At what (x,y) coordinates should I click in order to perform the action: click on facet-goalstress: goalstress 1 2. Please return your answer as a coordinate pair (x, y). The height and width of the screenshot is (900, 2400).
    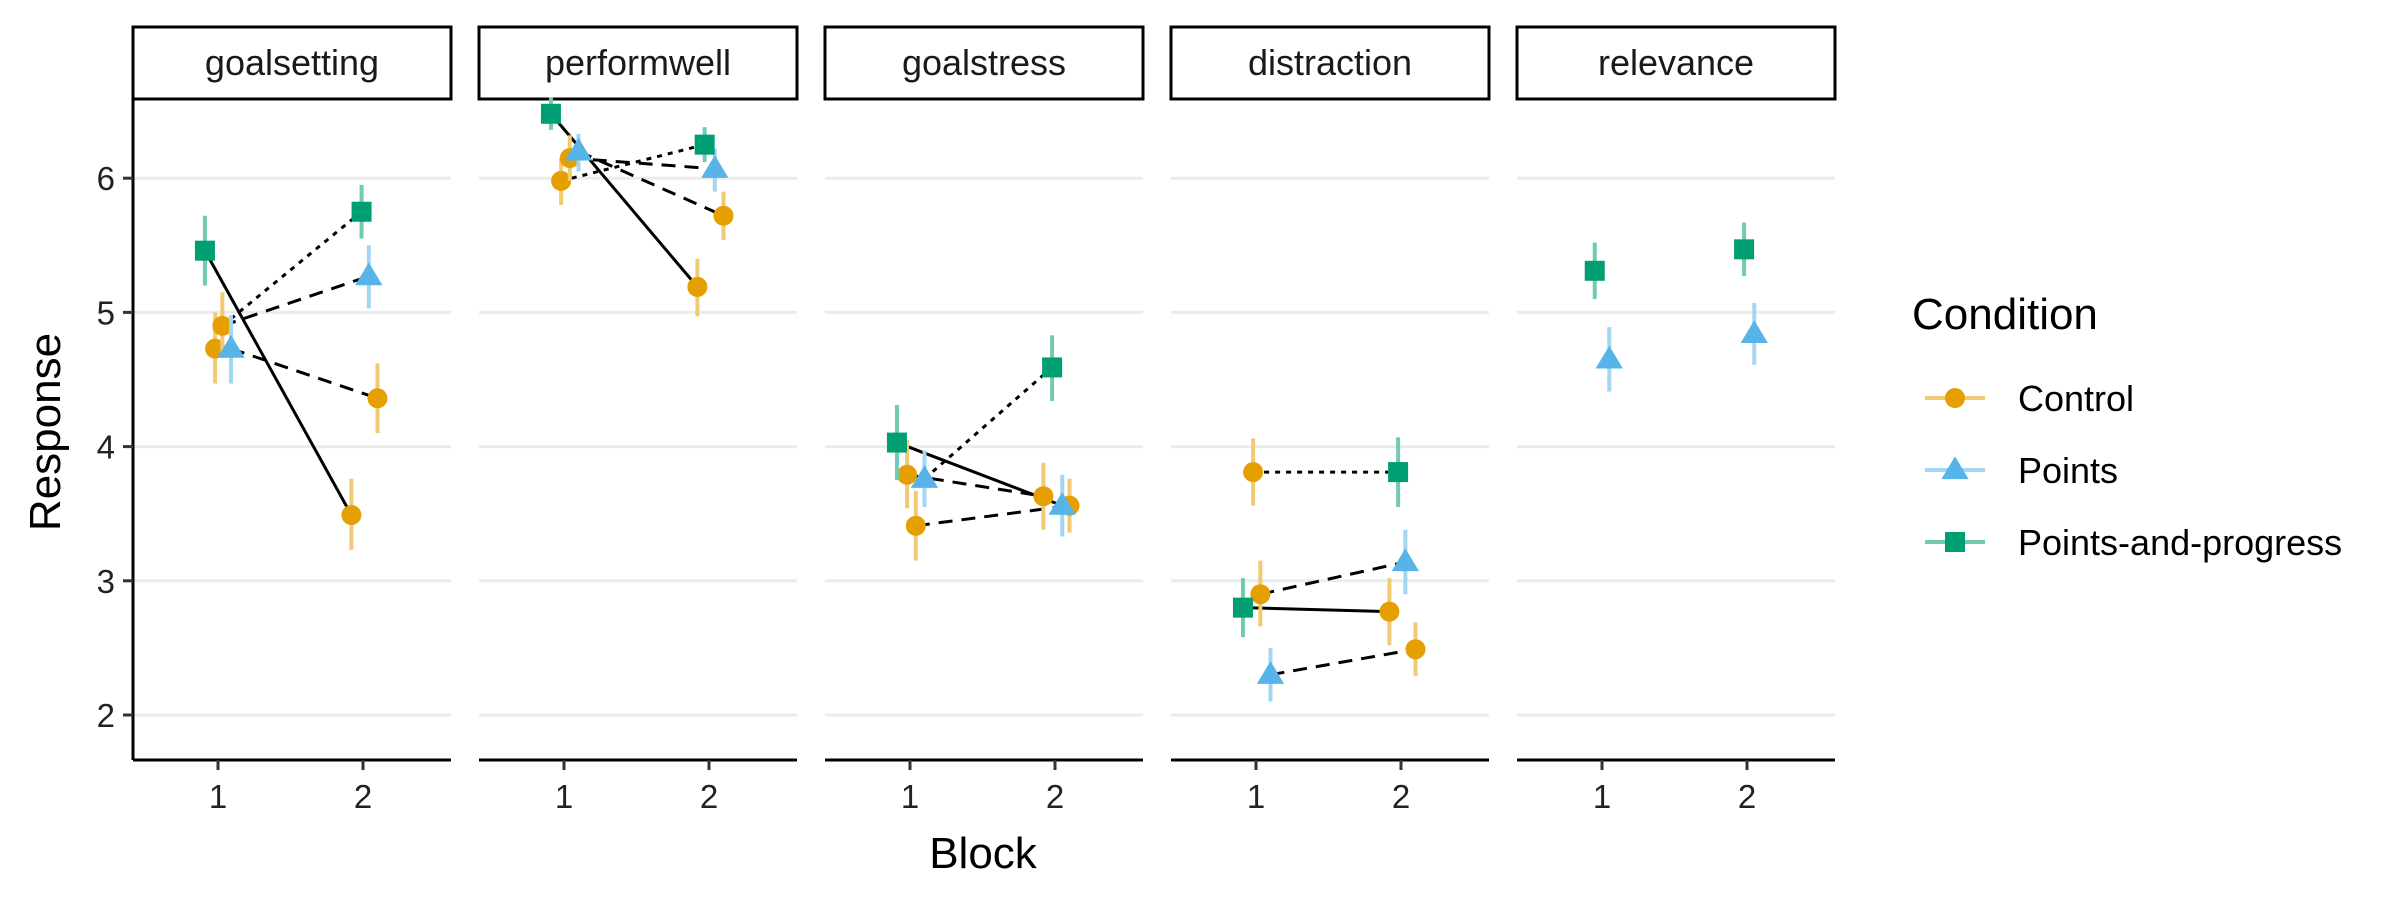
    Looking at the image, I should click on (984, 420).